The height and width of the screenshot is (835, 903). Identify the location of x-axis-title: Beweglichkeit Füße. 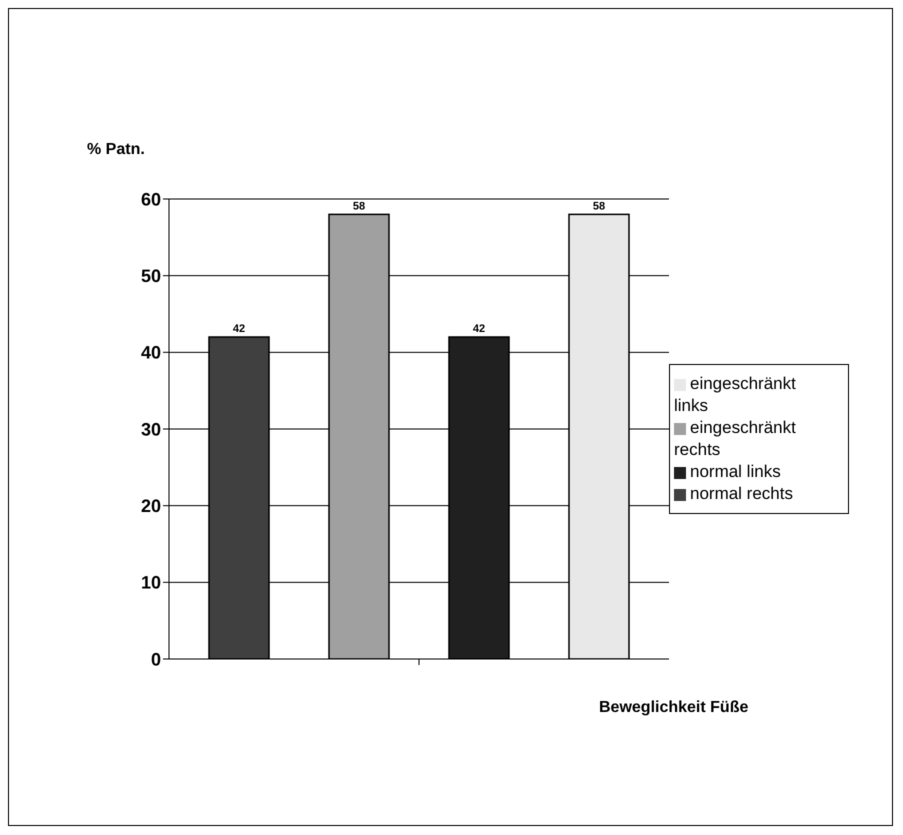
(673, 708).